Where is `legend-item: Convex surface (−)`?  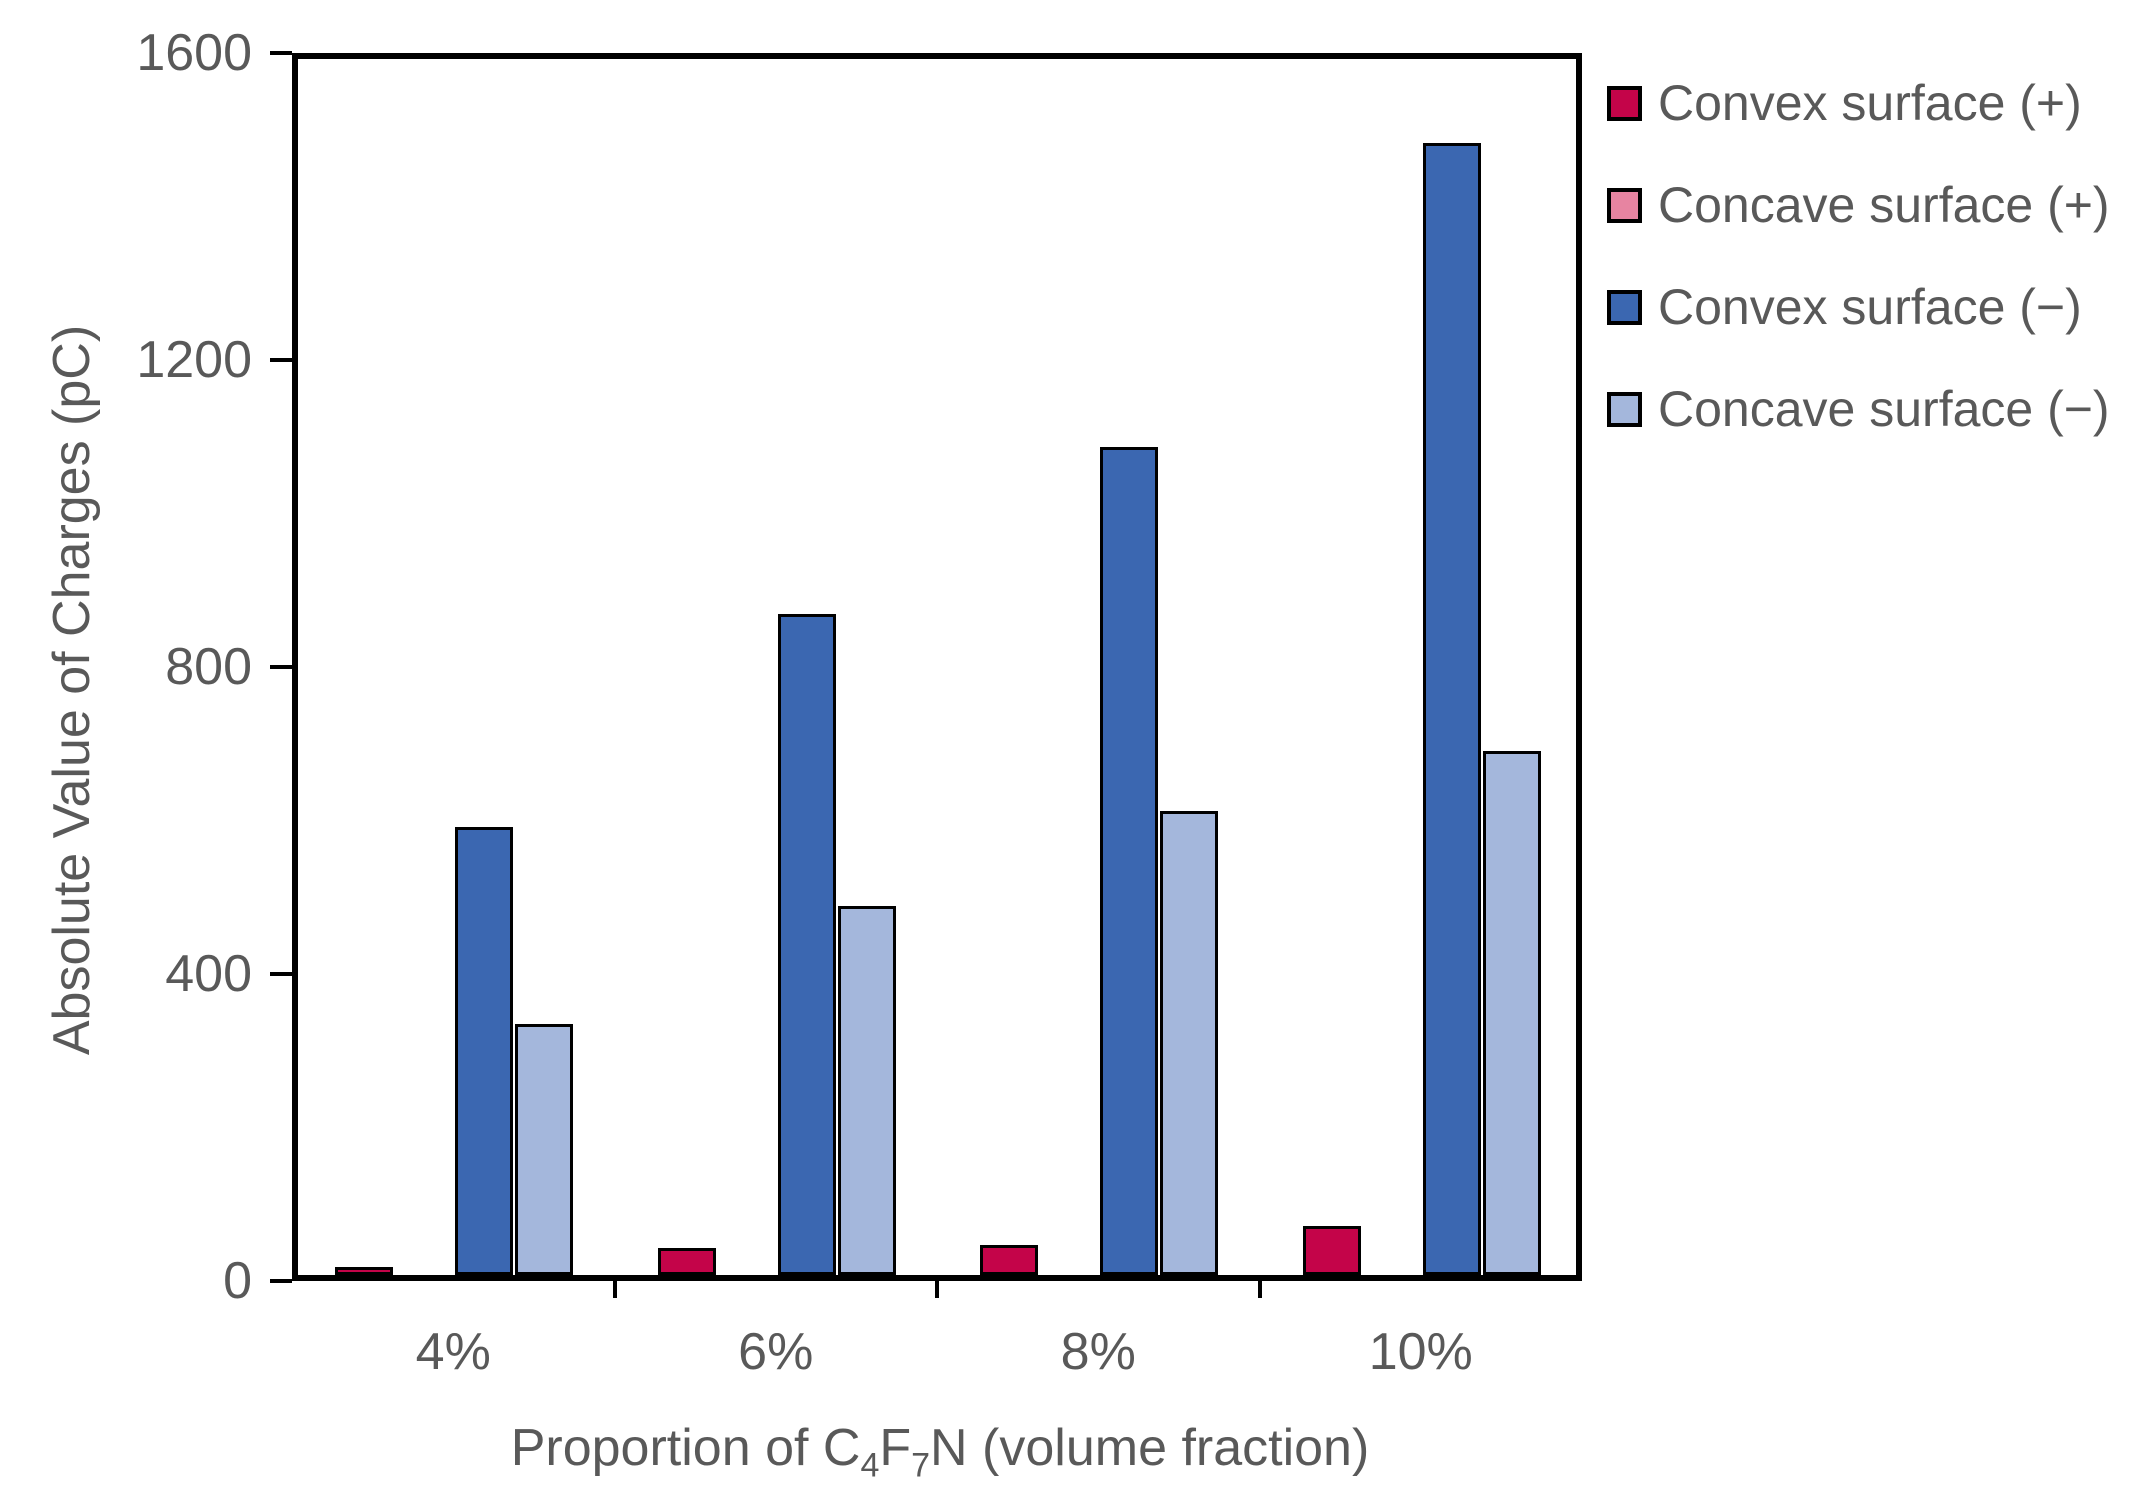
legend-item: Convex surface (−) is located at coordinates (1858, 307).